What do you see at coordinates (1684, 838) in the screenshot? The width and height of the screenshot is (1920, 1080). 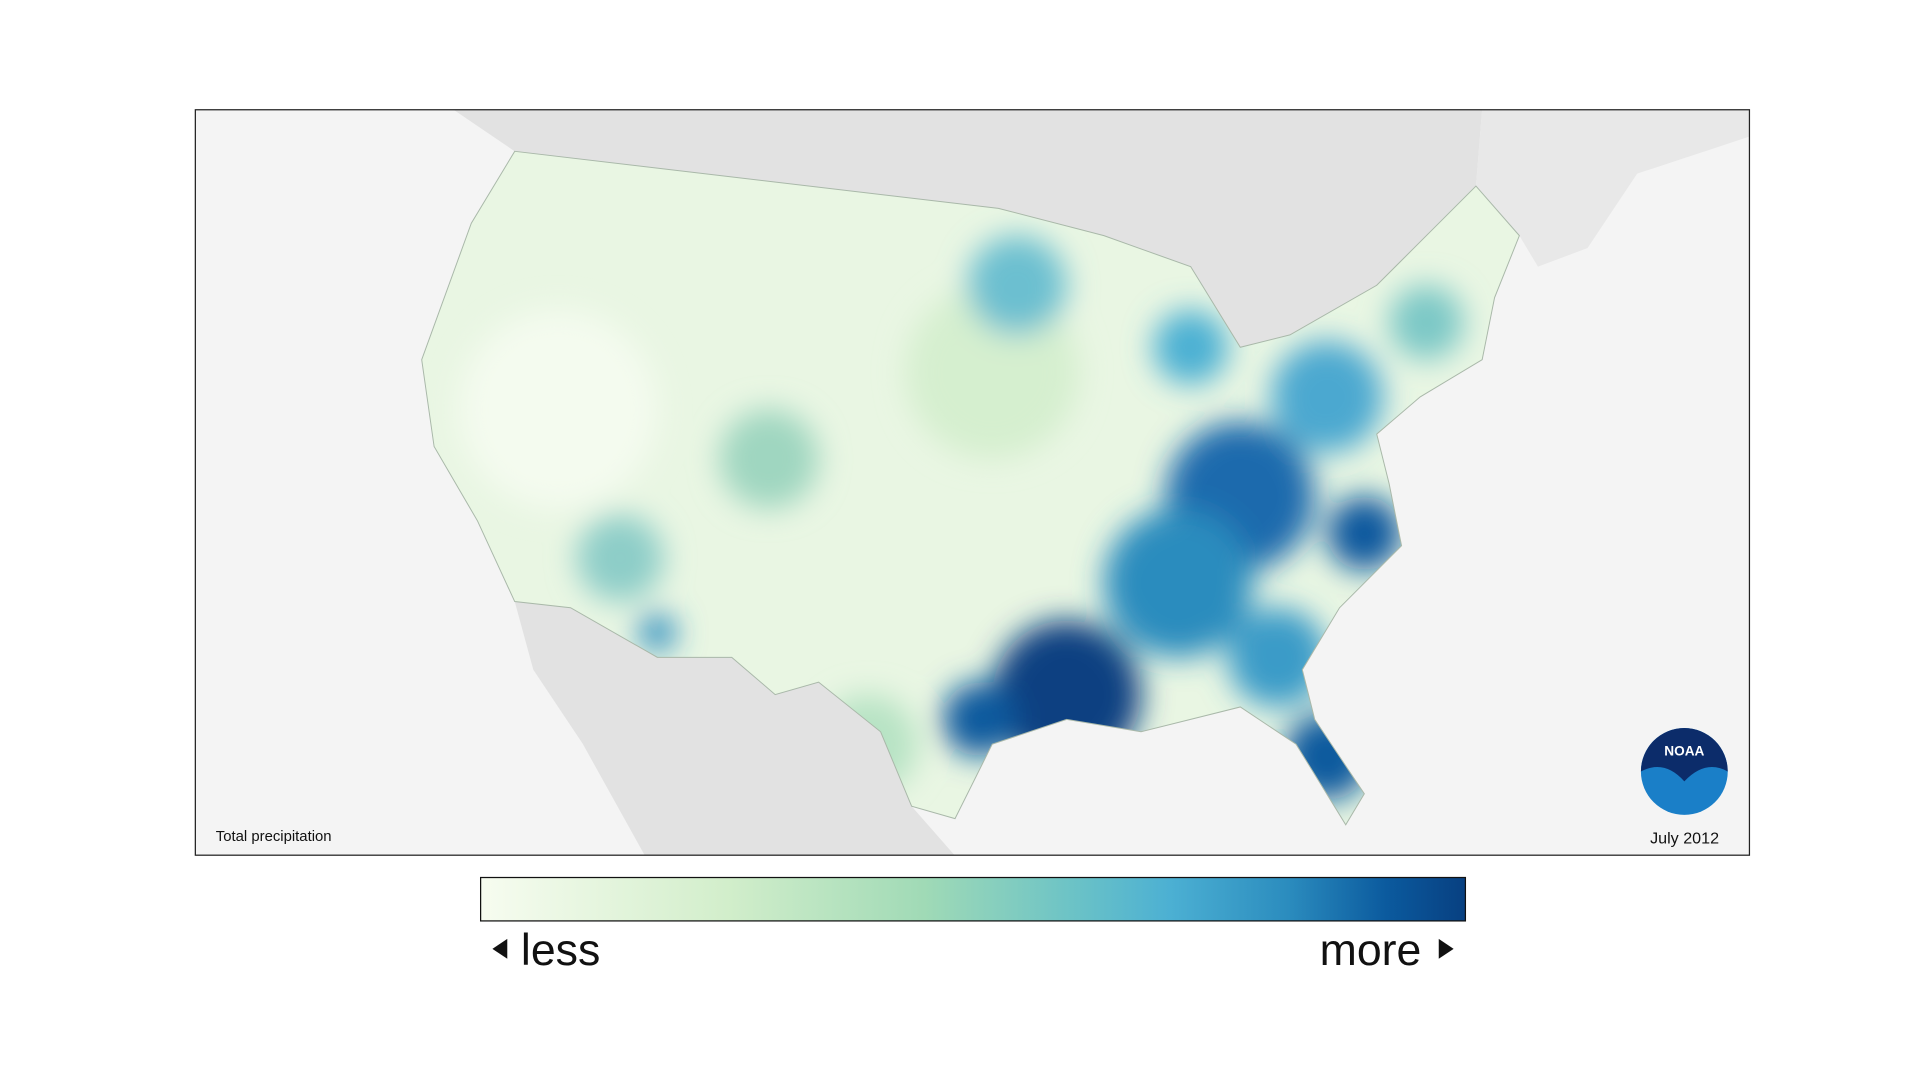 I see `map-date: July 2012` at bounding box center [1684, 838].